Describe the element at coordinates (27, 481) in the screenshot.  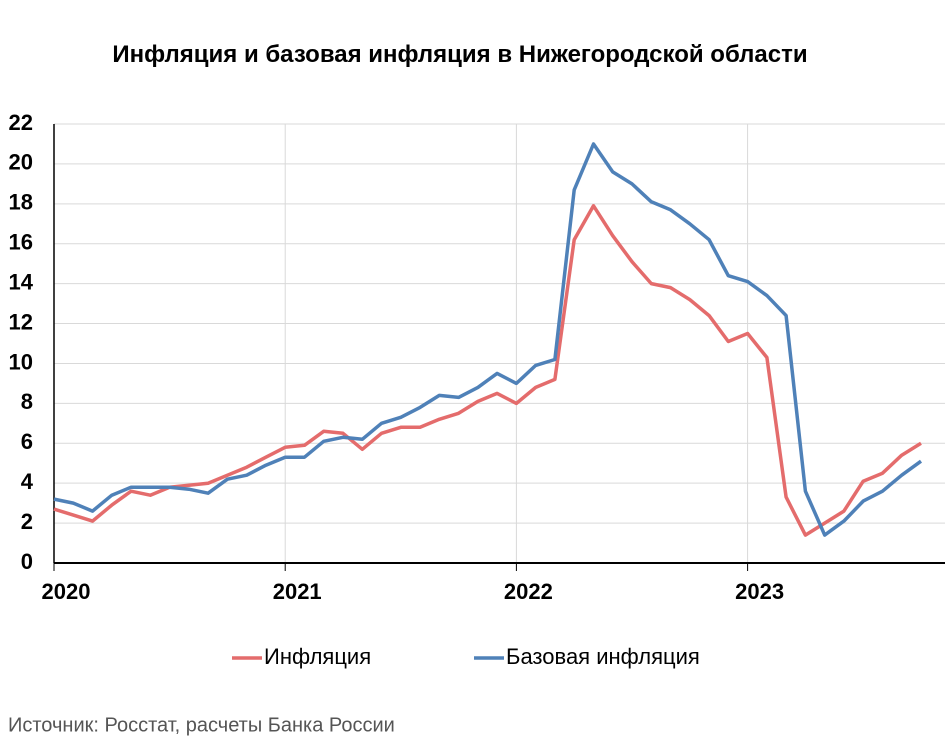
I see `y-tick-label: 4` at that location.